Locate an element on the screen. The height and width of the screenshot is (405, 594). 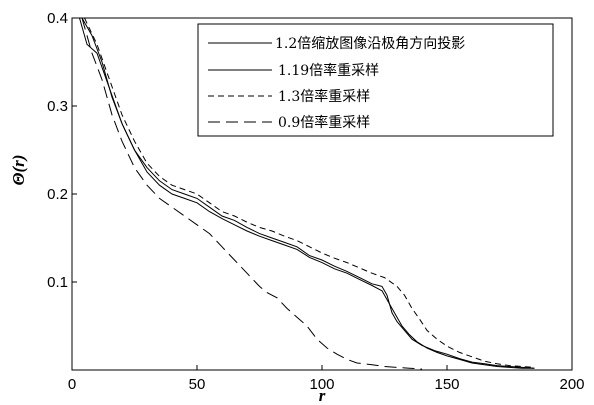
x-tick-label-4: 200 is located at coordinates (571, 384).